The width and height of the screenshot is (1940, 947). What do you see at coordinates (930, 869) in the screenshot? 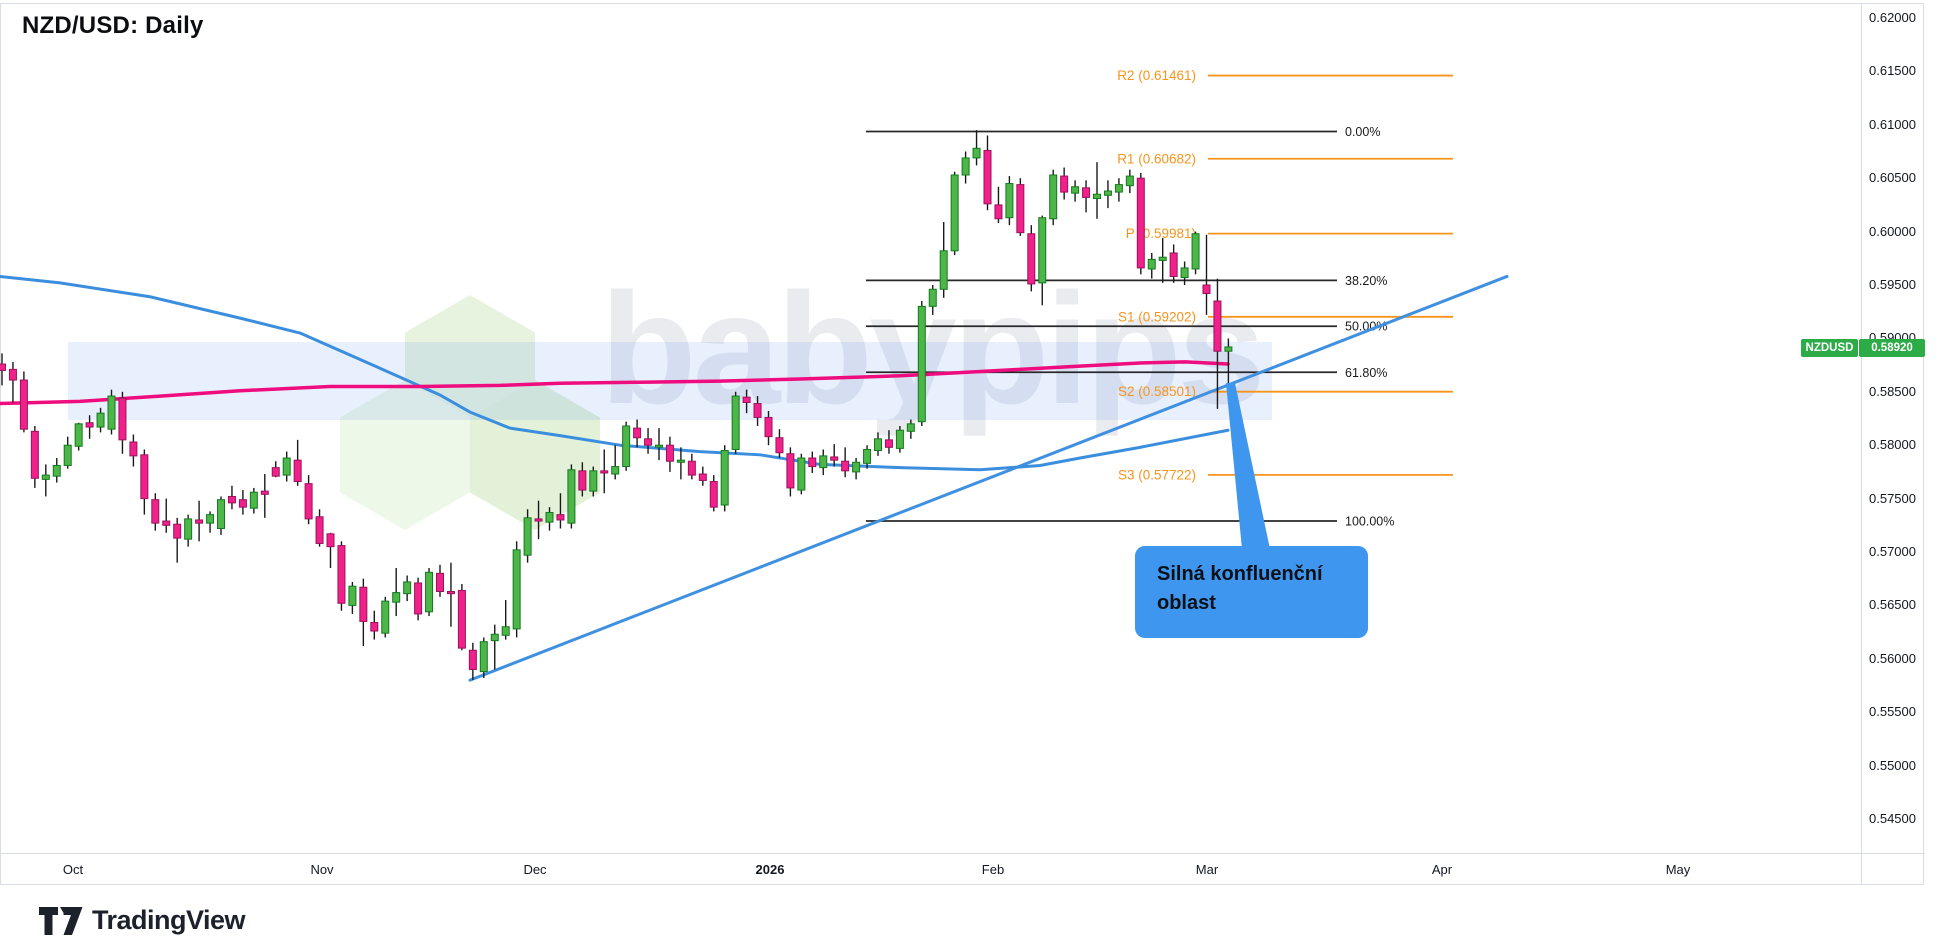
I see `time-axis: Oct Nov Dec 2026 Feb Mar Apr May` at bounding box center [930, 869].